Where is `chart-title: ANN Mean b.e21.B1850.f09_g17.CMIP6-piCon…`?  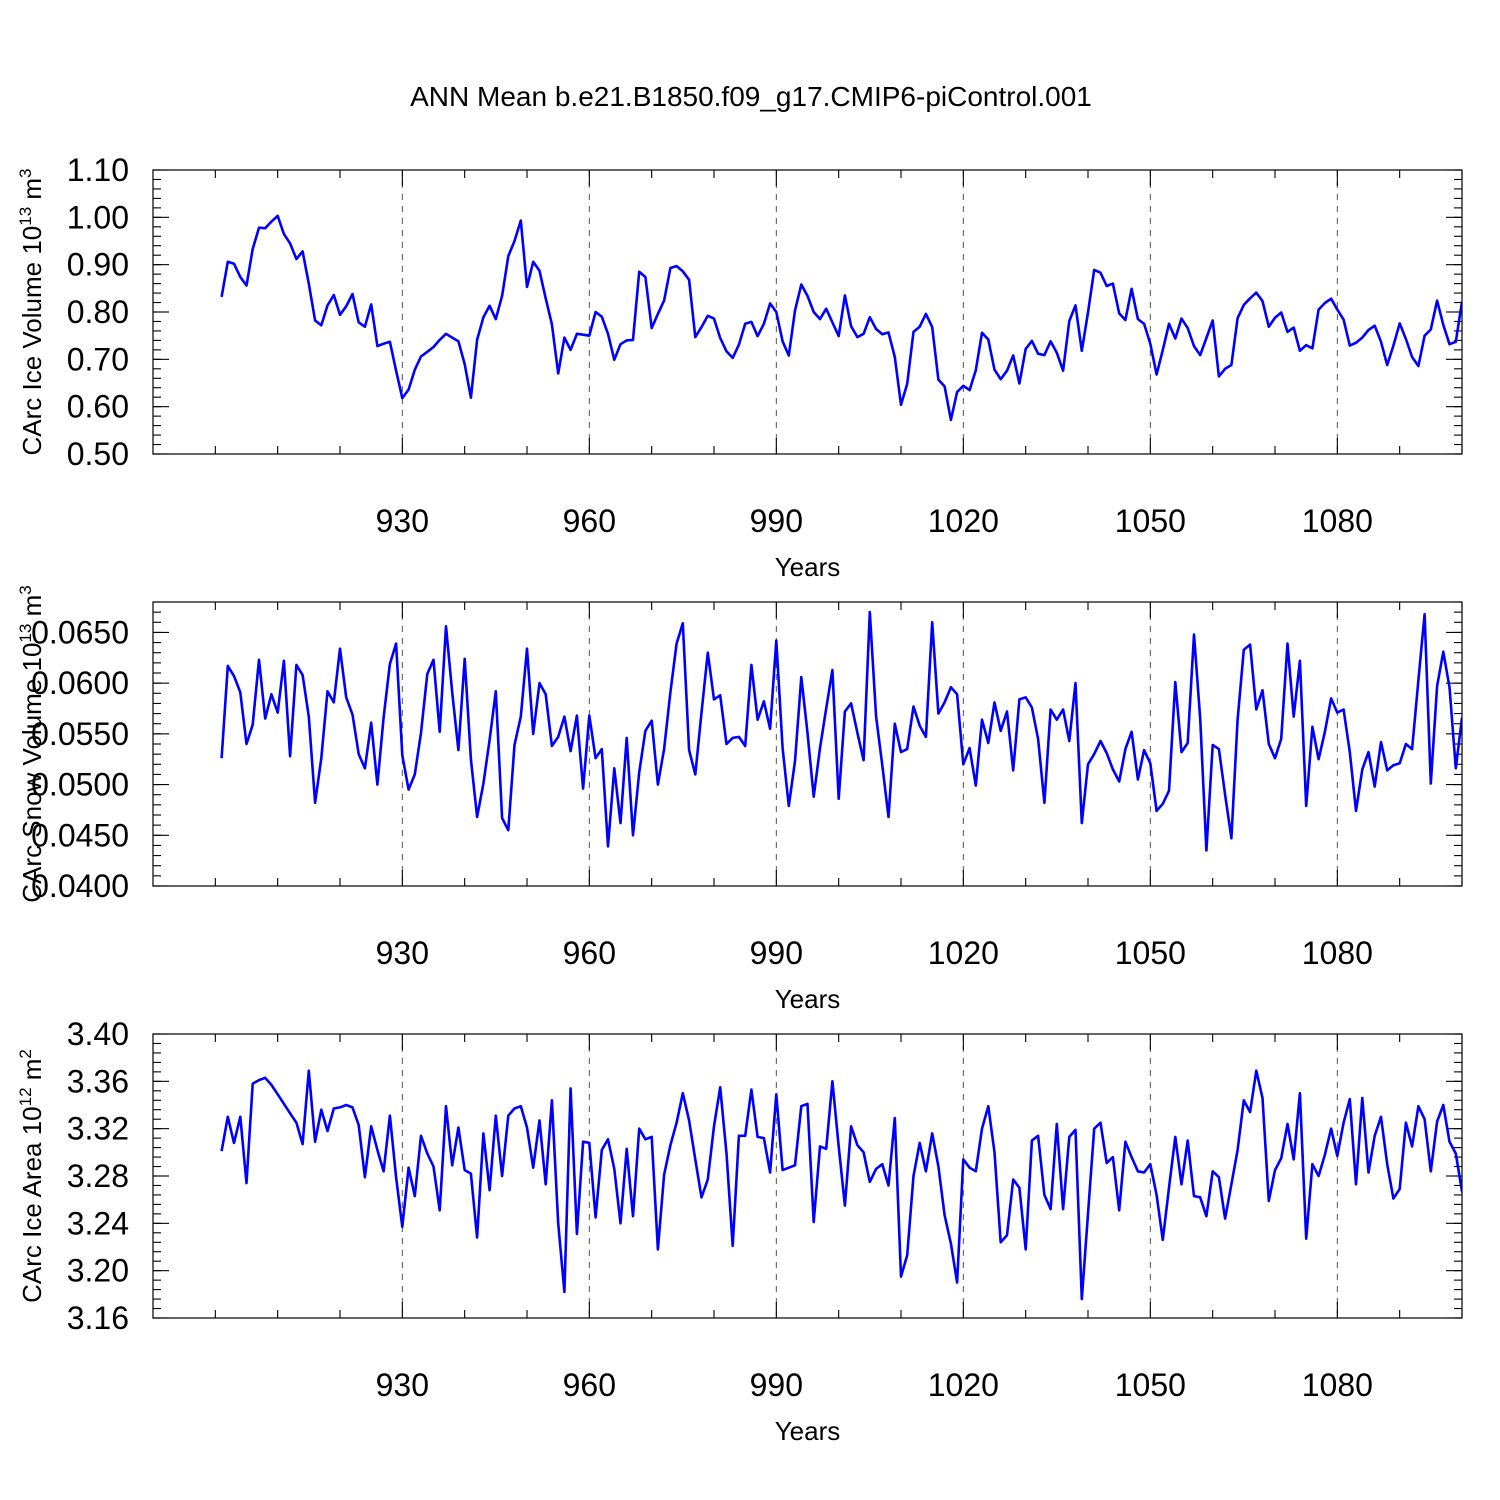
chart-title: ANN Mean b.e21.B1850.f09_g17.CMIP6-piCon… is located at coordinates (751, 96).